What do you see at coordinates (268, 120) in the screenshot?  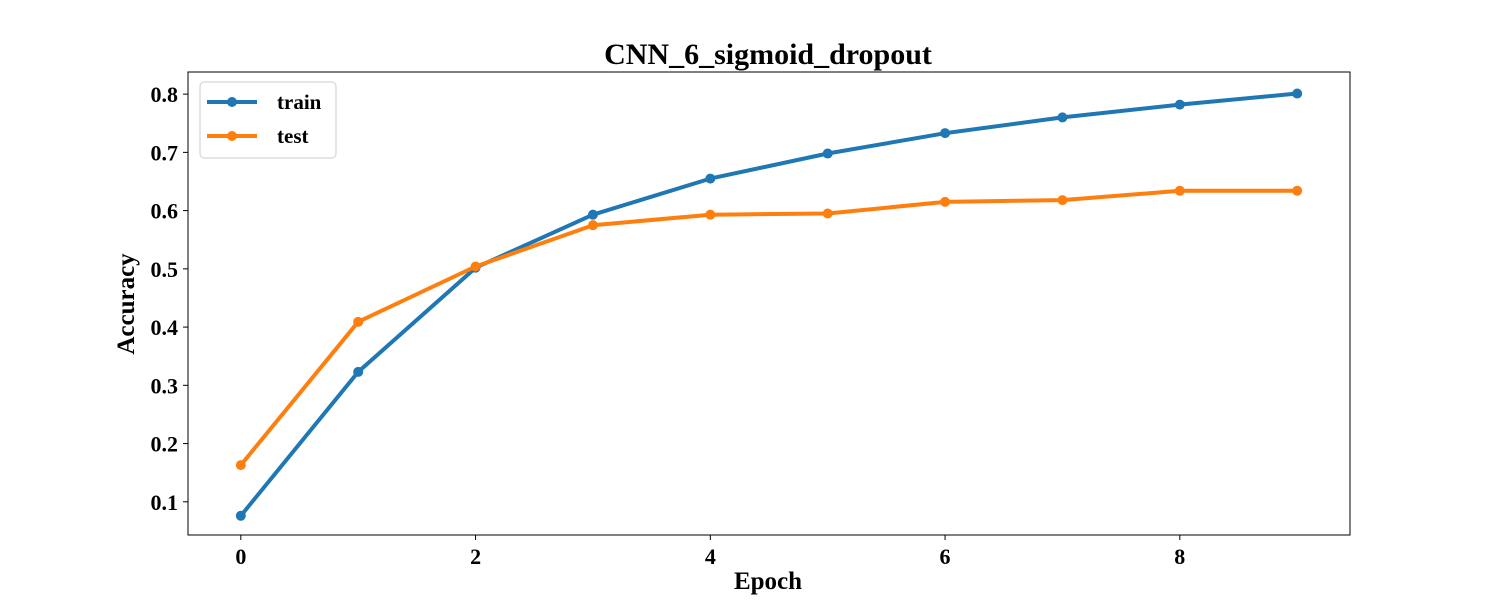 I see `legend: train test` at bounding box center [268, 120].